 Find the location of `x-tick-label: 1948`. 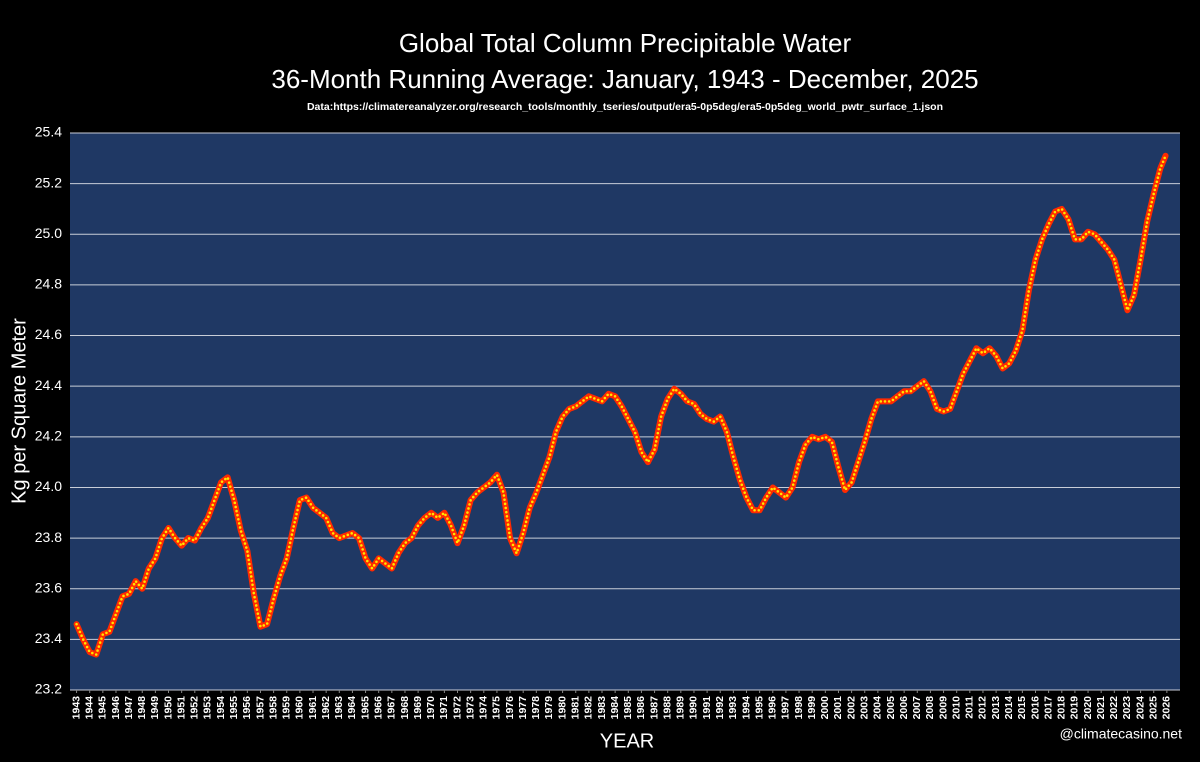

x-tick-label: 1948 is located at coordinates (142, 708).